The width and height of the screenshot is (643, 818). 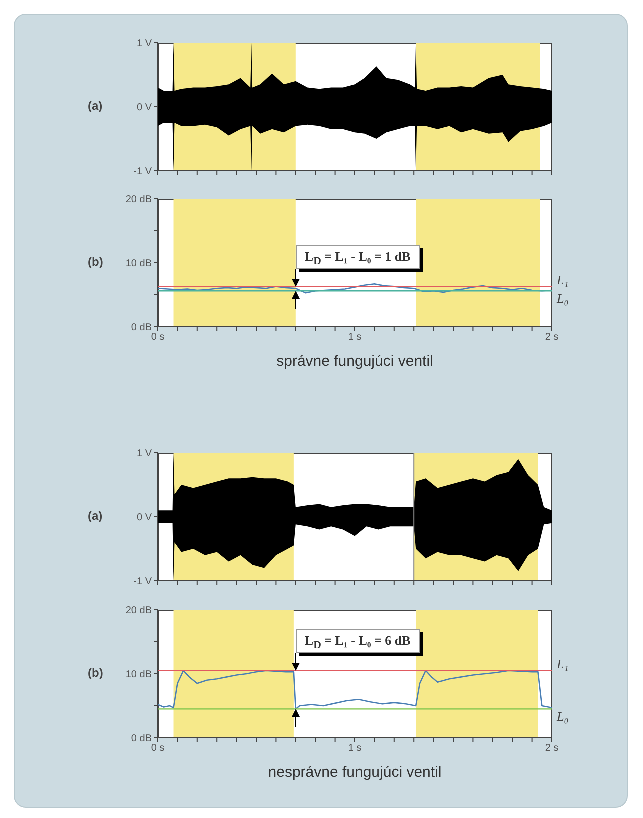 I want to click on text: nesprávne fungujúci ventil, so click(x=355, y=772).